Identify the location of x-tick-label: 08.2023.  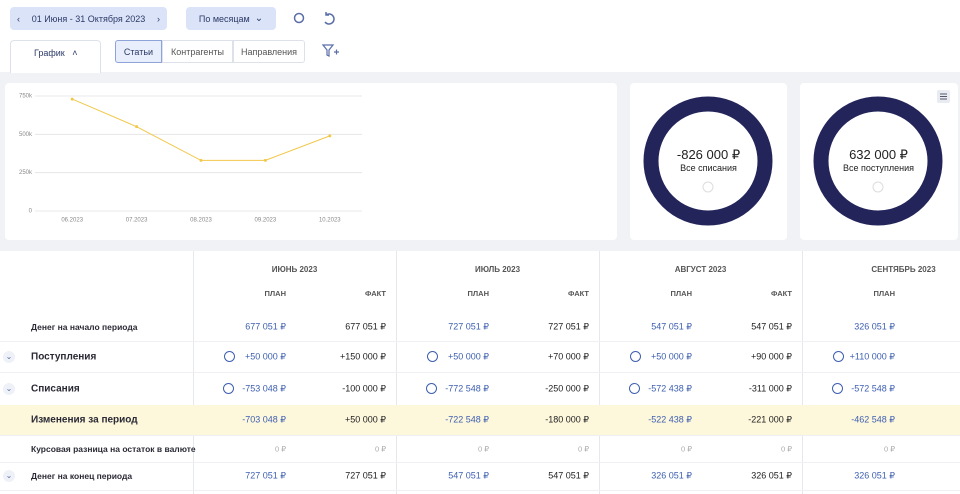
(201, 221).